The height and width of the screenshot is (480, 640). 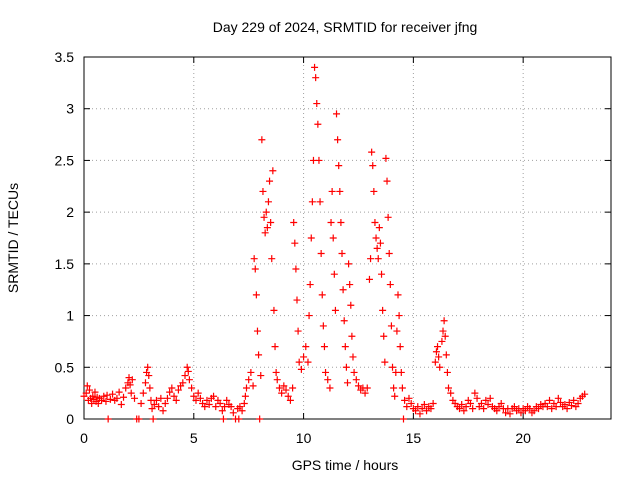 What do you see at coordinates (65, 238) in the screenshot?
I see `y-tick-labels: 0 0.5 1 1.5 2 2.5 3 3.5` at bounding box center [65, 238].